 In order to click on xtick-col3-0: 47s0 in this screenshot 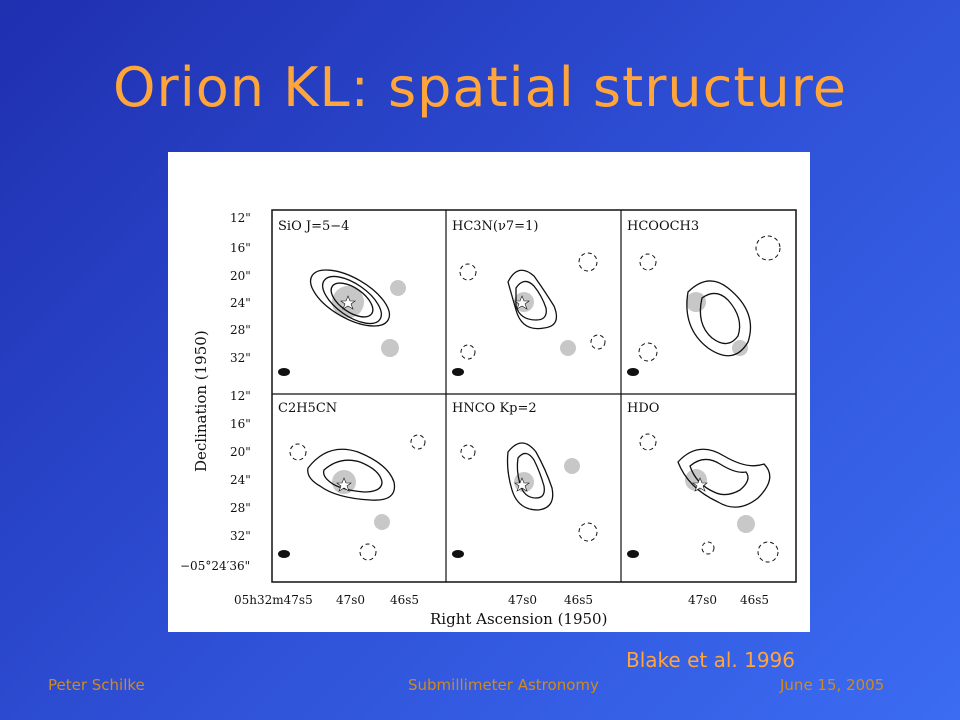, I will do `click(702, 600)`.